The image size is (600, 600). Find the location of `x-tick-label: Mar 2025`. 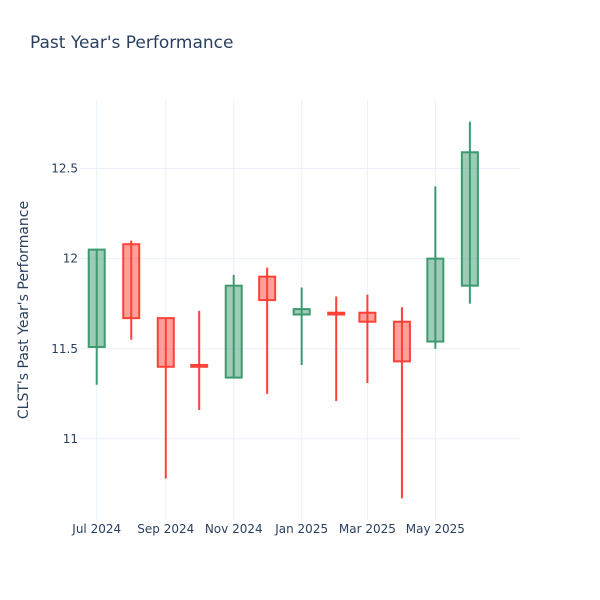

x-tick-label: Mar 2025 is located at coordinates (367, 529).